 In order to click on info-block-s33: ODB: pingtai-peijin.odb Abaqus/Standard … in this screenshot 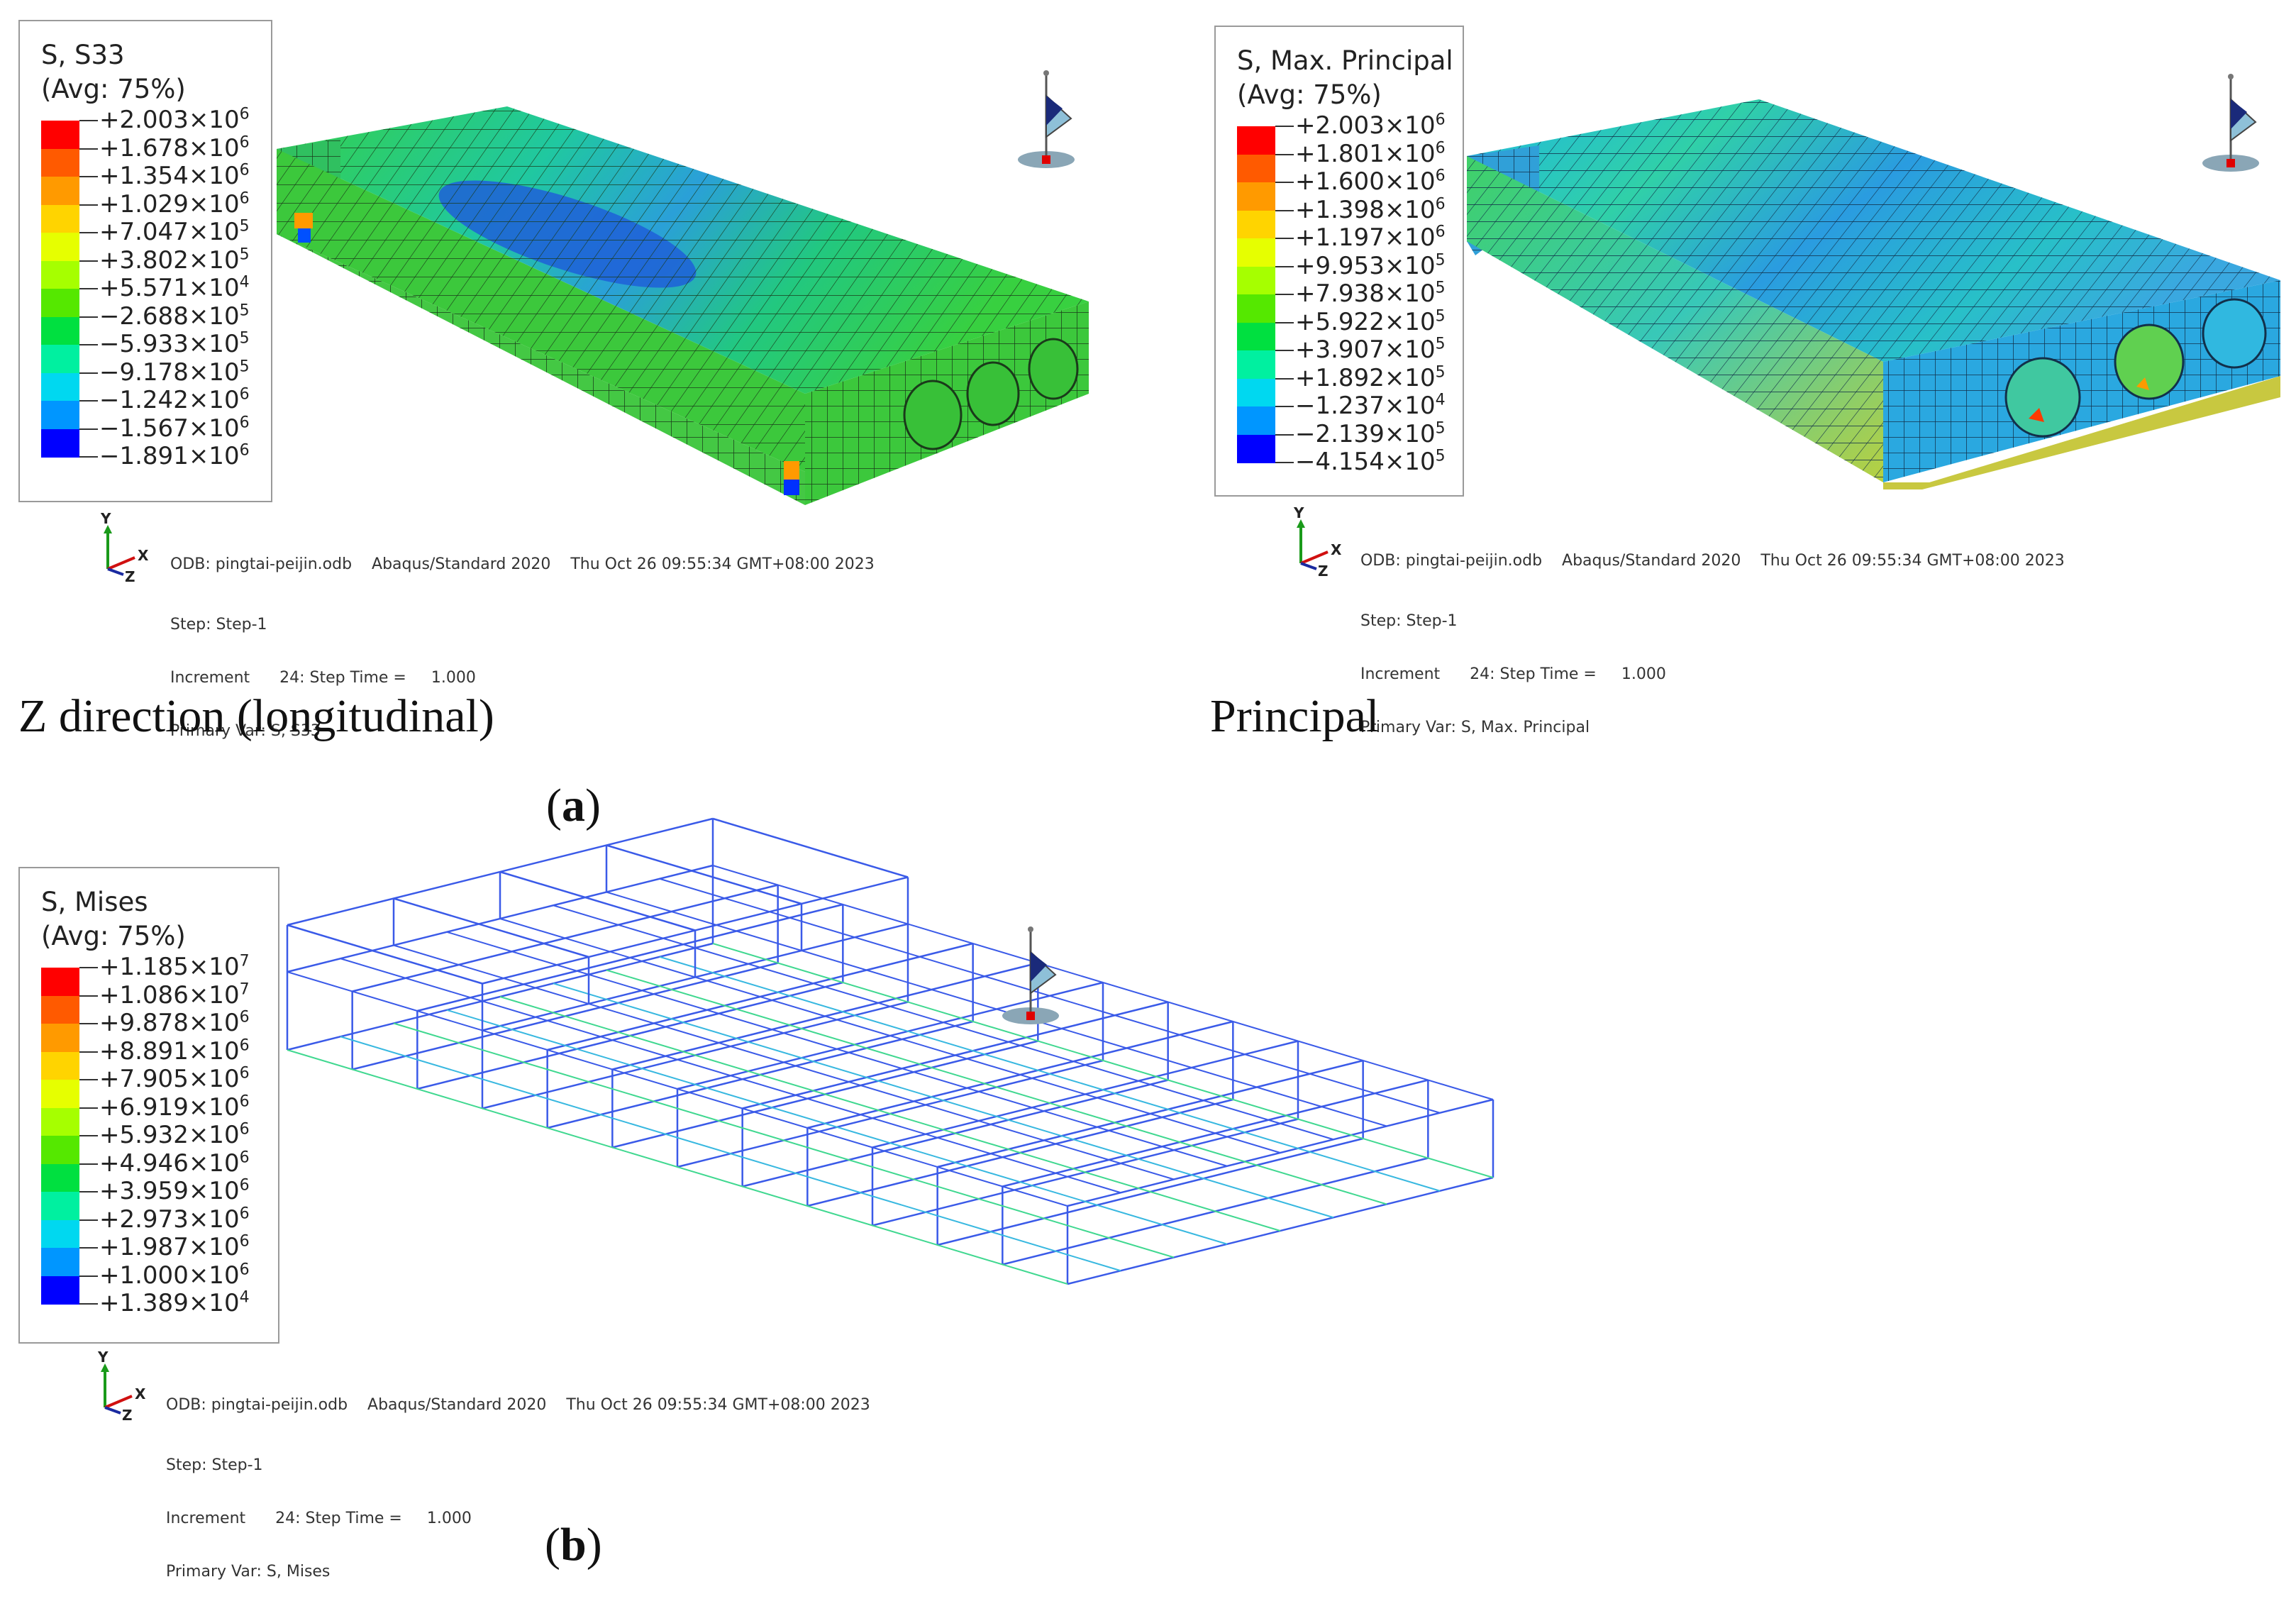, I will do `click(522, 647)`.